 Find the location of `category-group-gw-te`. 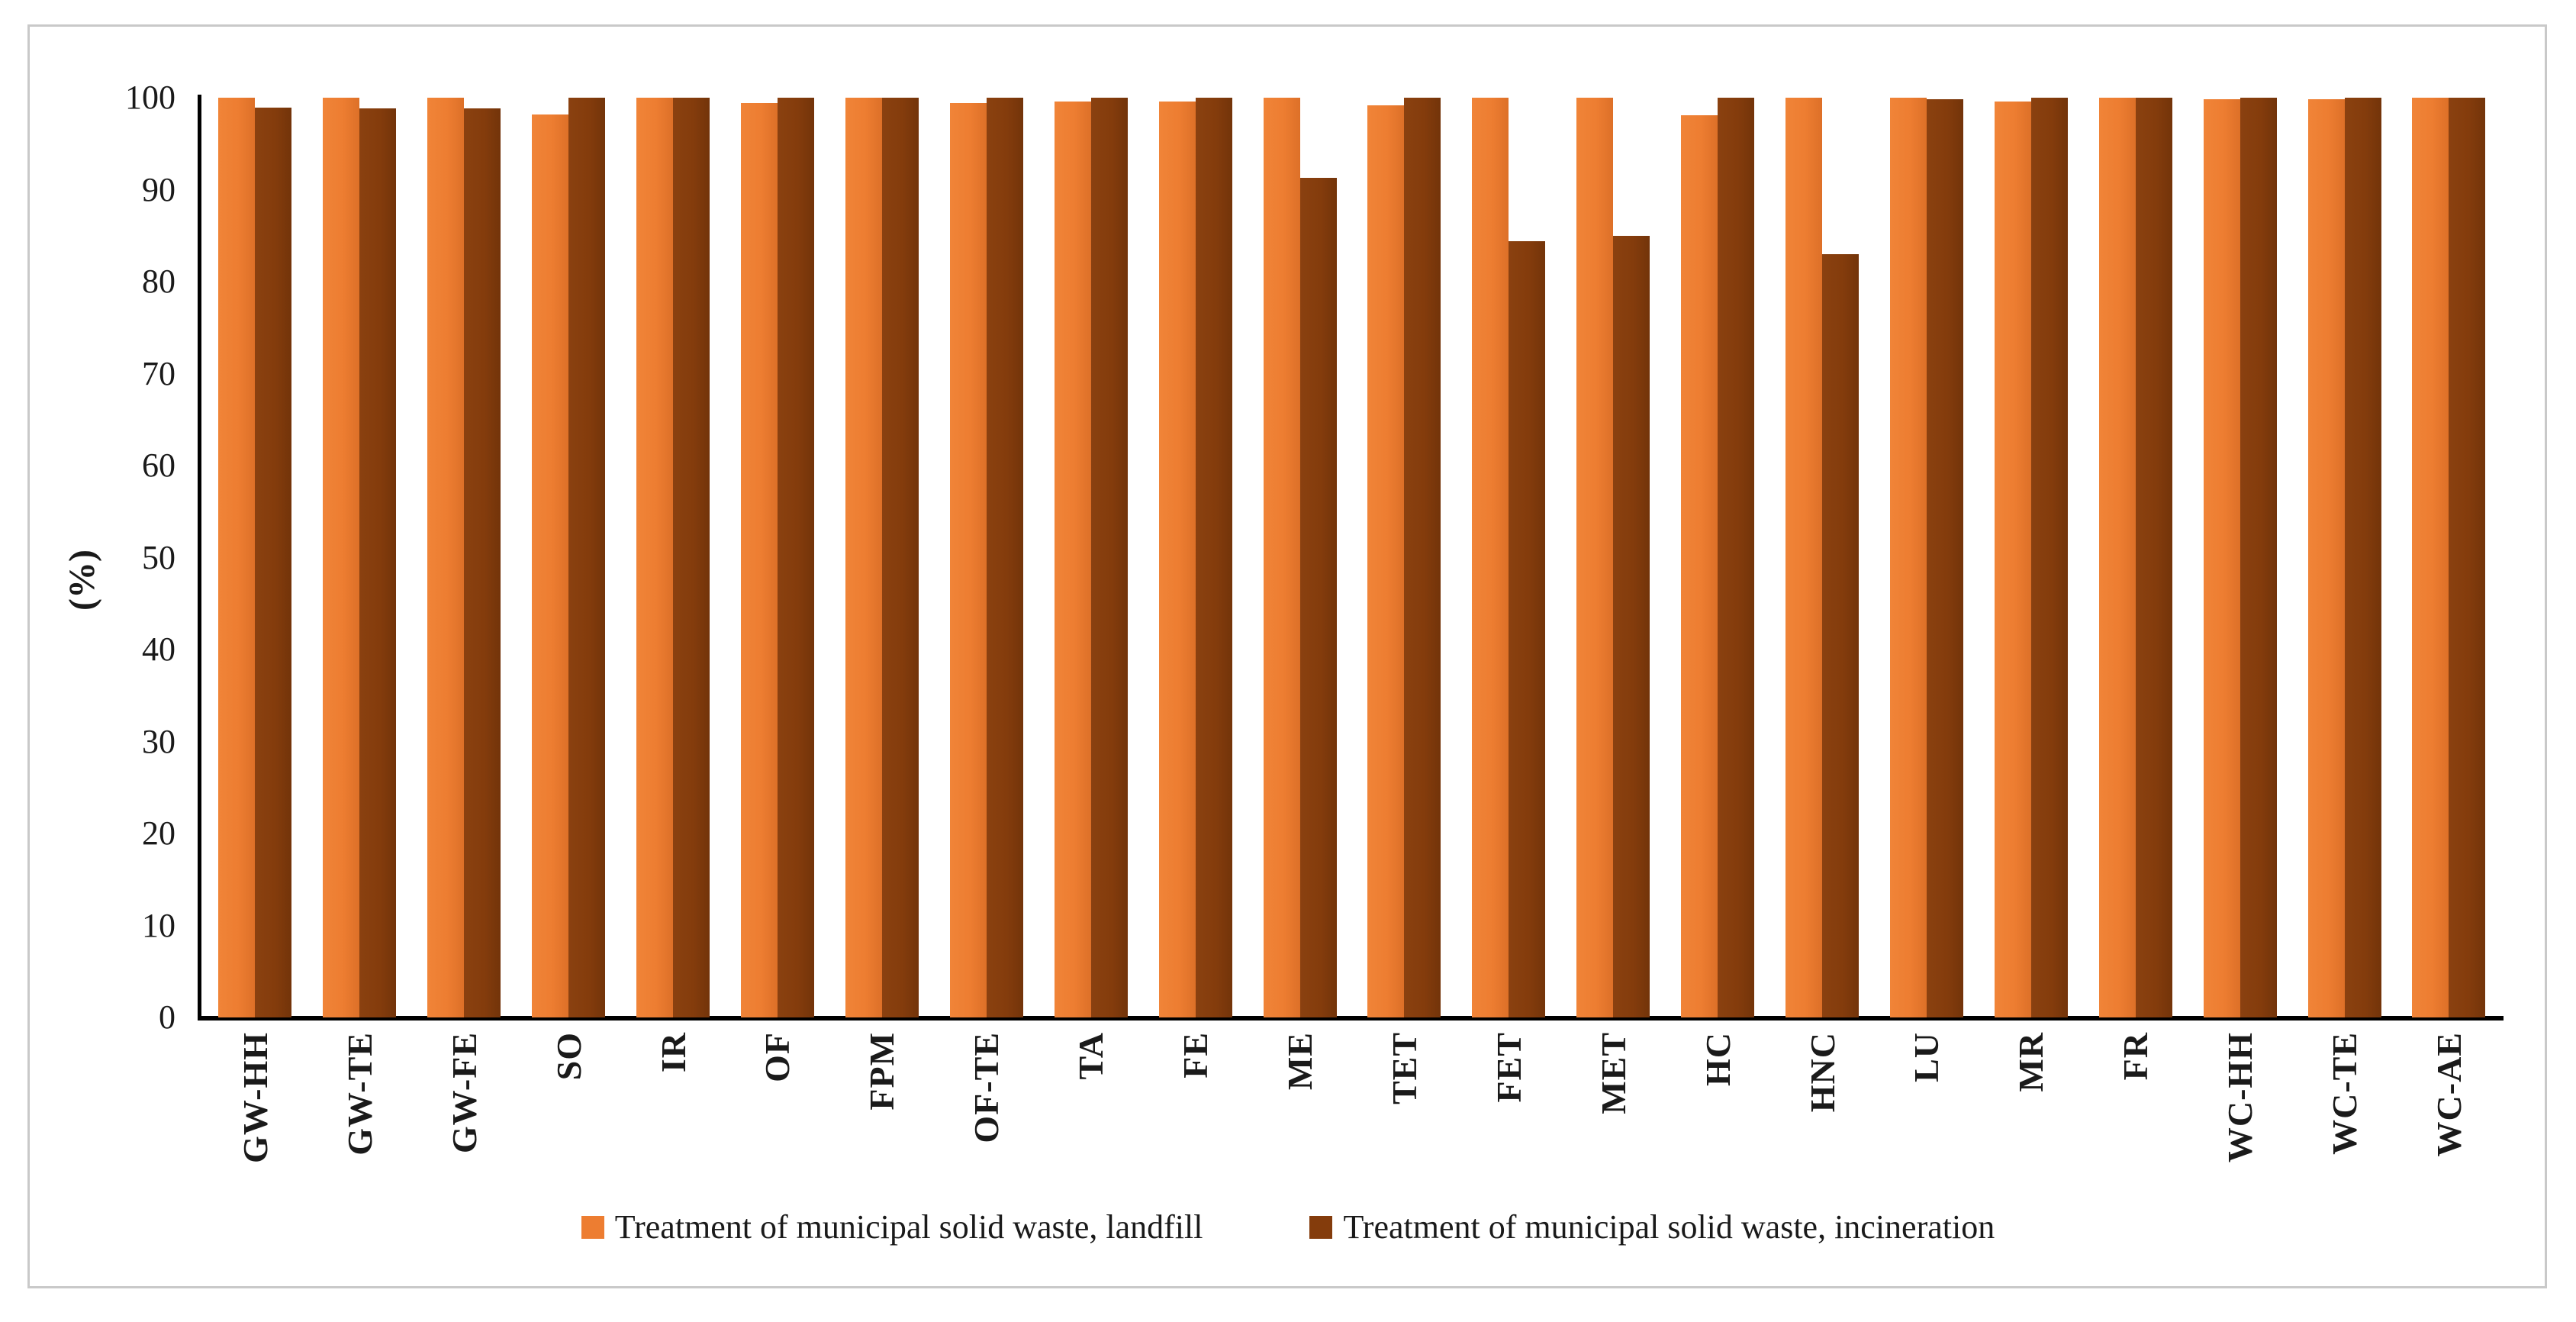

category-group-gw-te is located at coordinates (360, 557).